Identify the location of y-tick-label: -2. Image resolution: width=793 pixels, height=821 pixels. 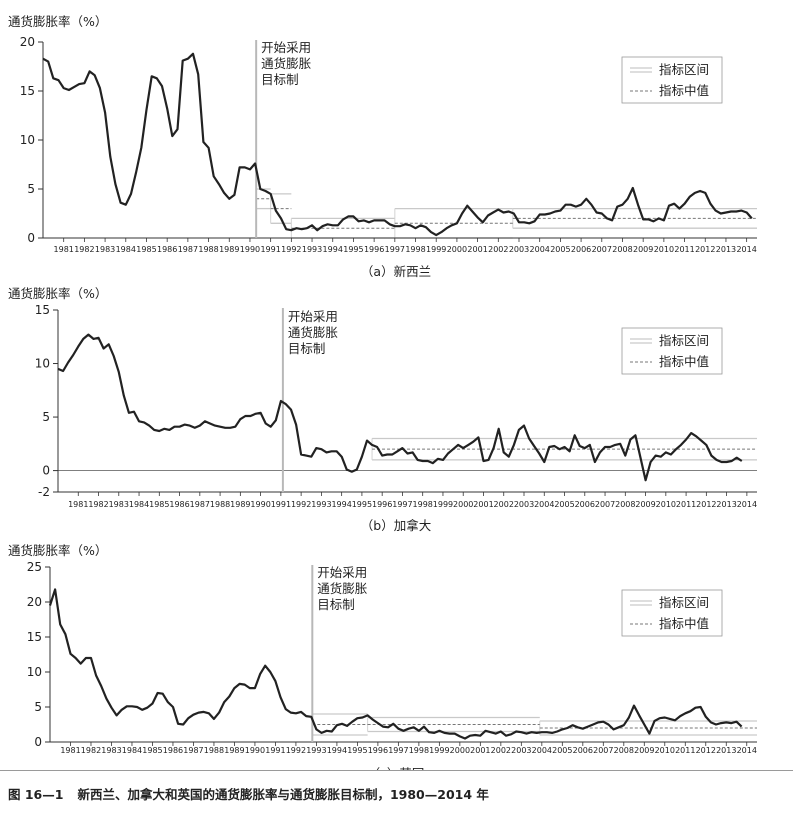
(44, 492).